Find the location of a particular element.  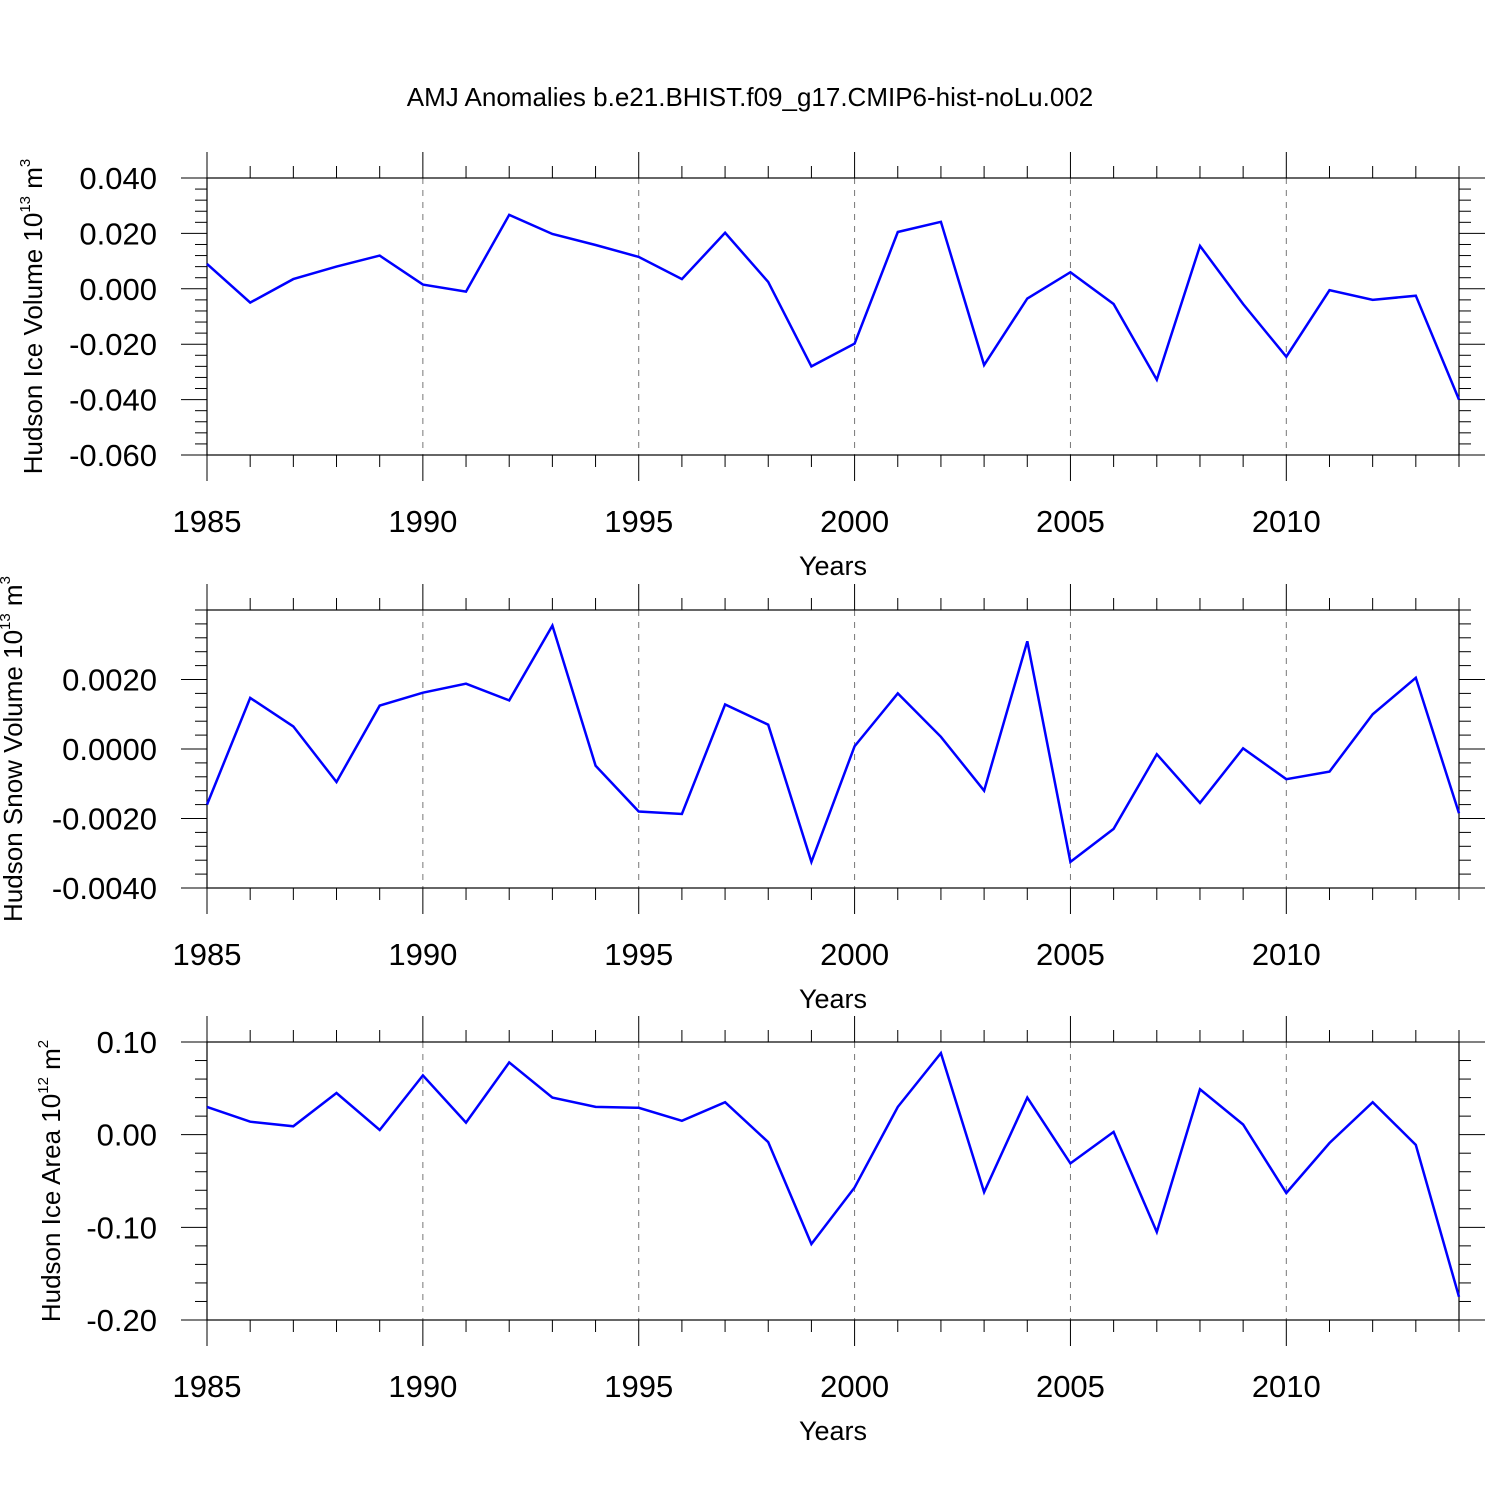

y-axis-label-exponent: 2 is located at coordinates (43, 1044).